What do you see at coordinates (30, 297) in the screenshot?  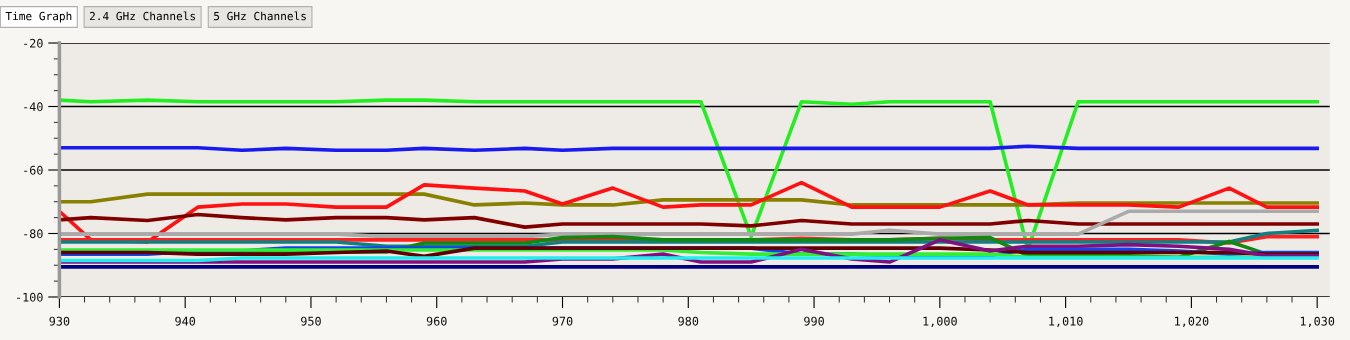 I see `y-tick-label: -100` at bounding box center [30, 297].